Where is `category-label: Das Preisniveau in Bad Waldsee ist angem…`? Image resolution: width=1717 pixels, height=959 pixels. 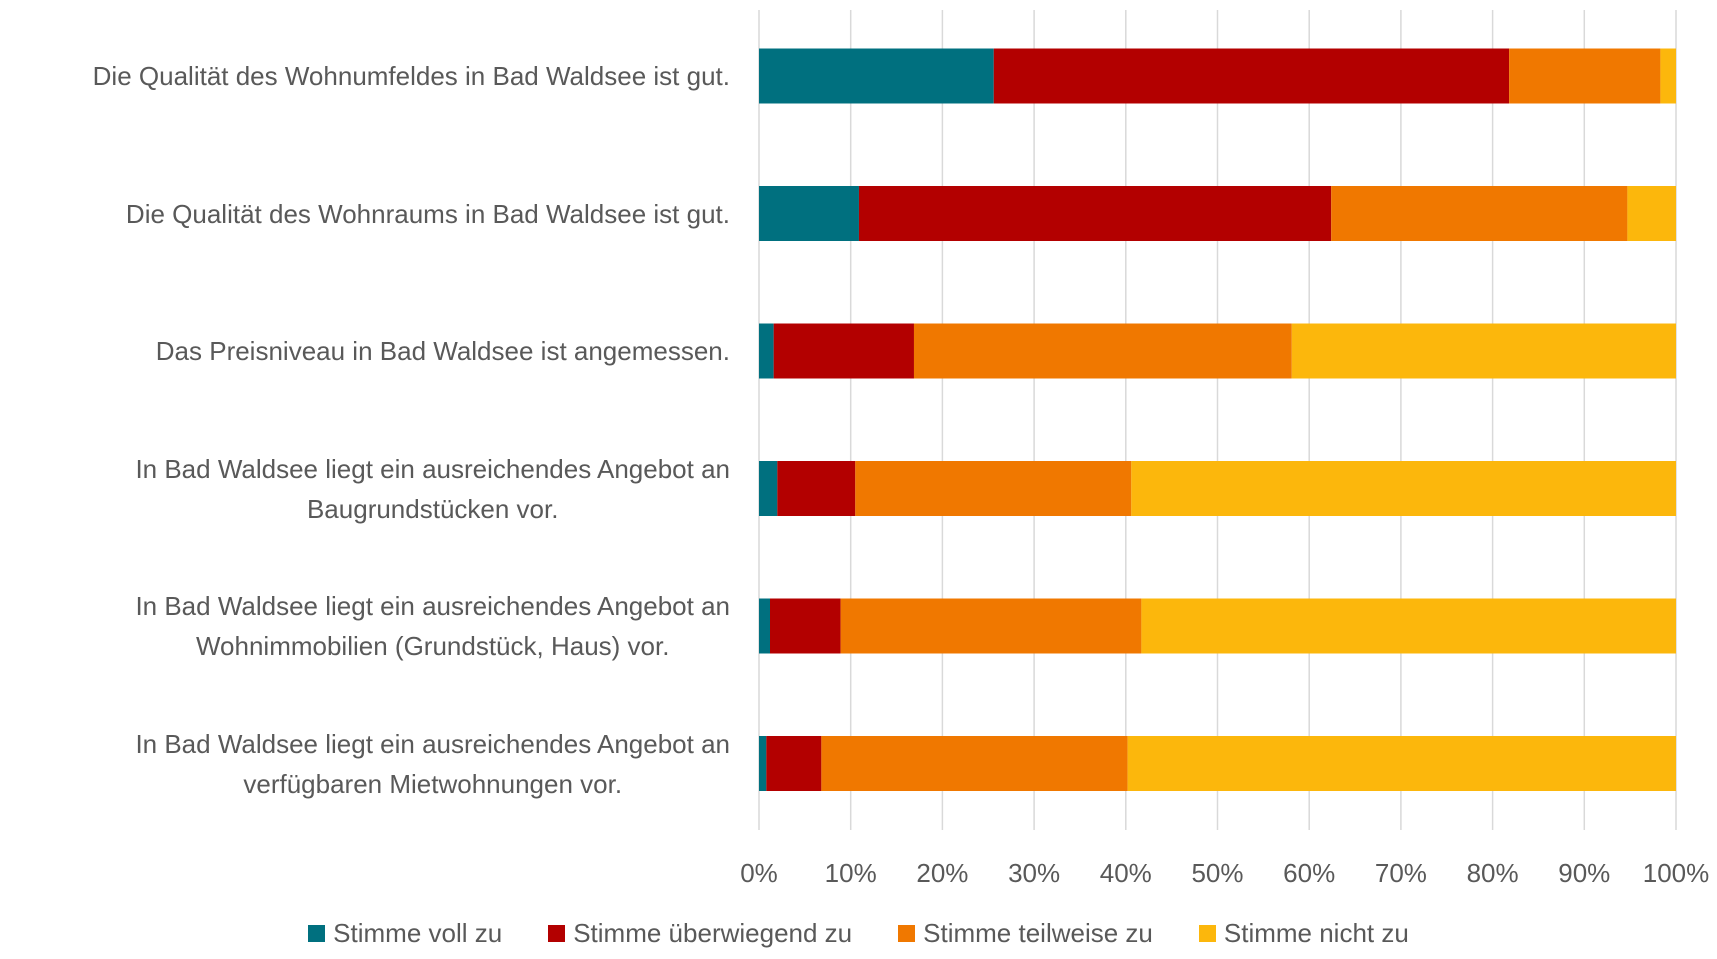 category-label: Das Preisniveau in Bad Waldsee ist angem… is located at coordinates (442, 351).